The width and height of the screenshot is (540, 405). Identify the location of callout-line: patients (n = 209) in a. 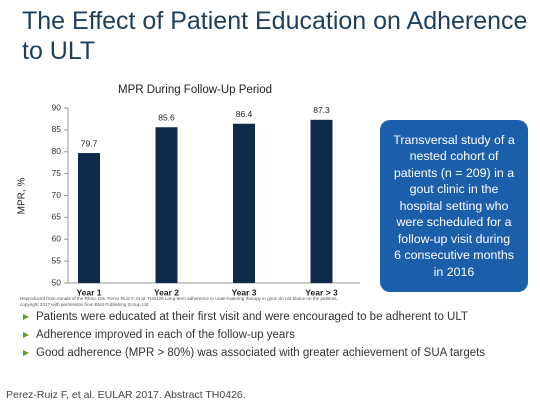
(454, 172).